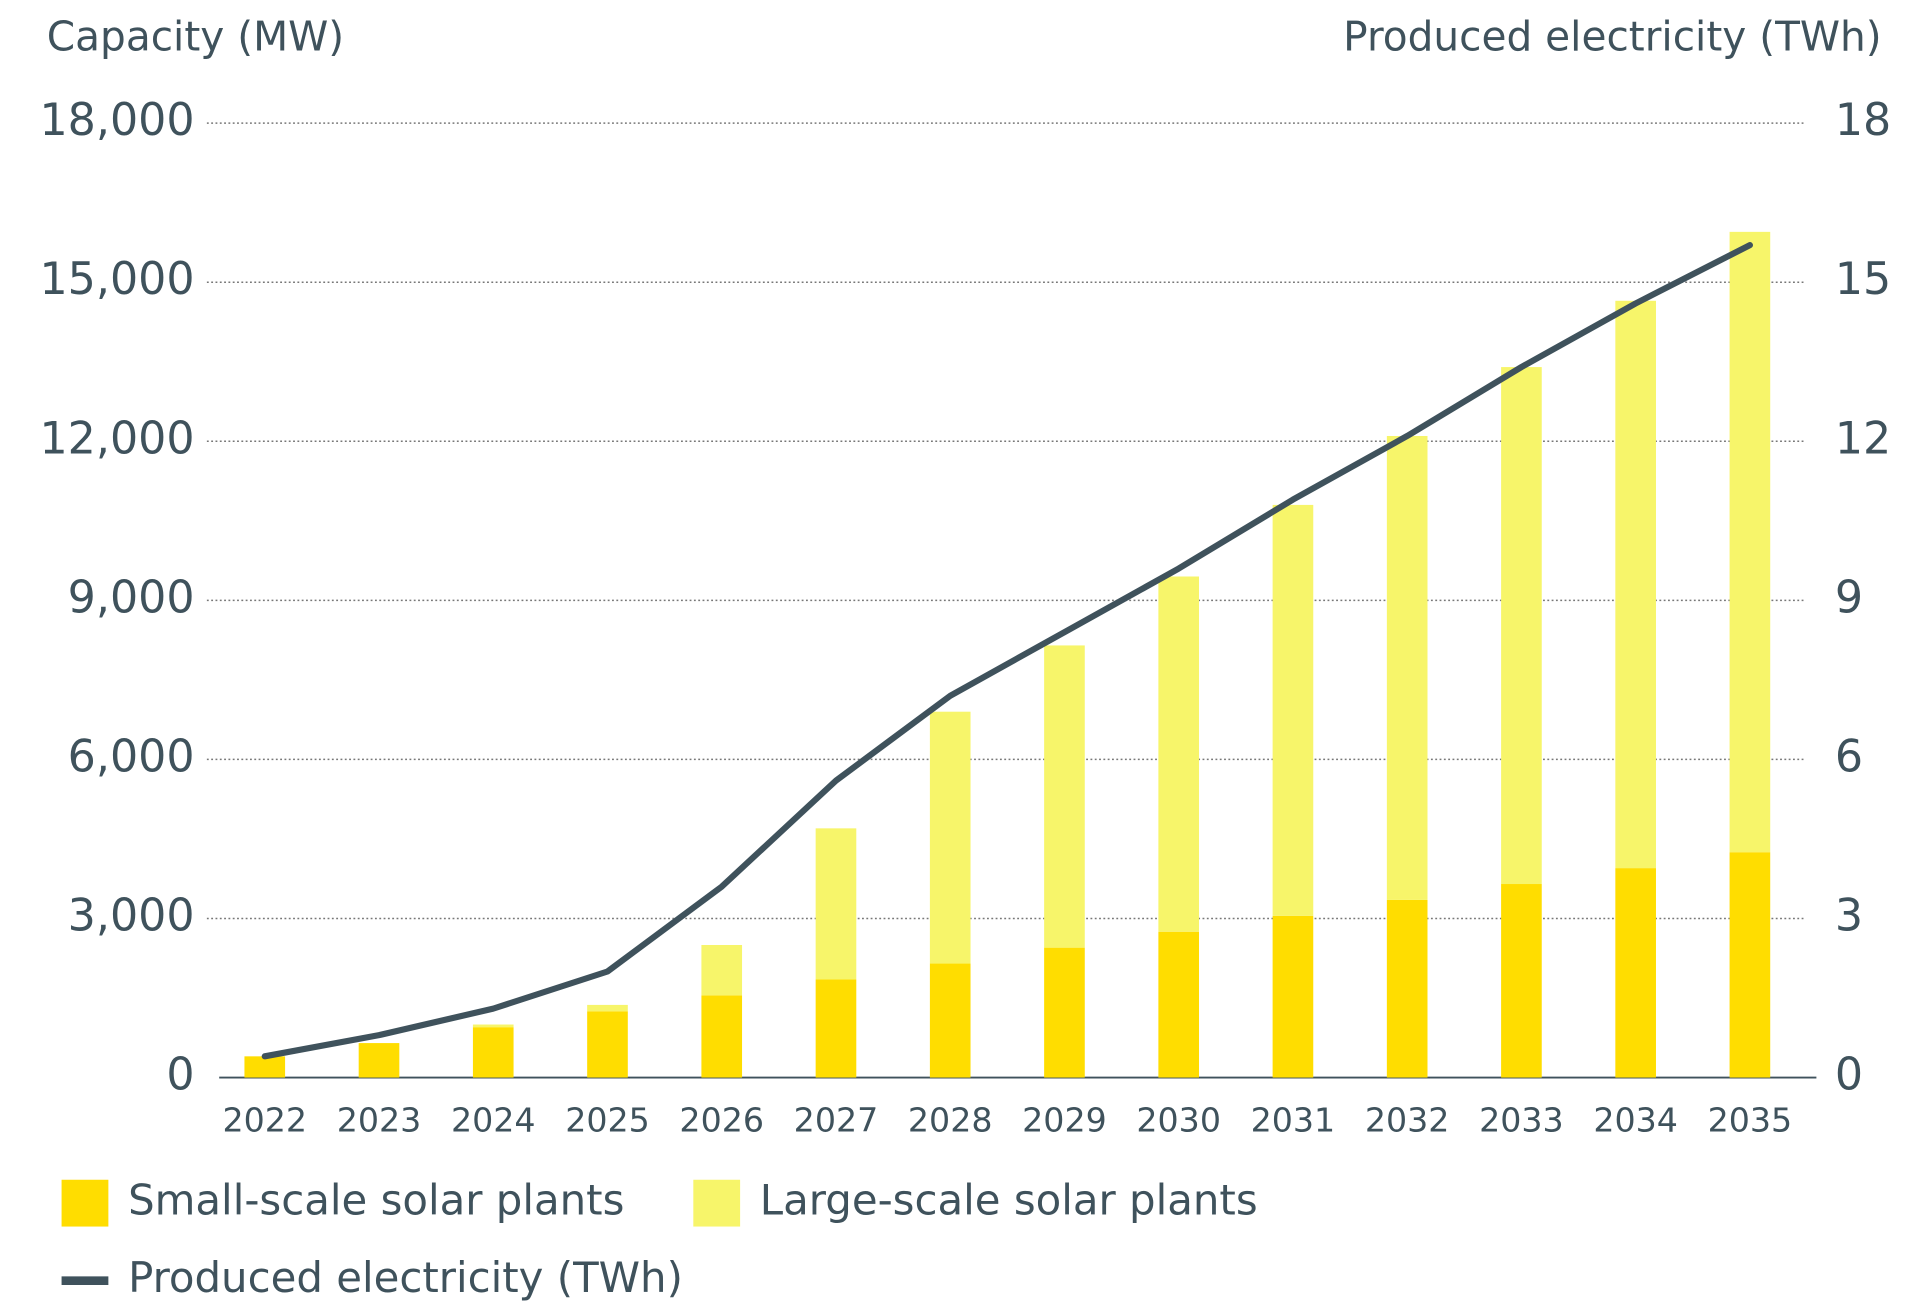 The image size is (1926, 1306). What do you see at coordinates (131, 597) in the screenshot?
I see `y-tick-label: 9,000` at bounding box center [131, 597].